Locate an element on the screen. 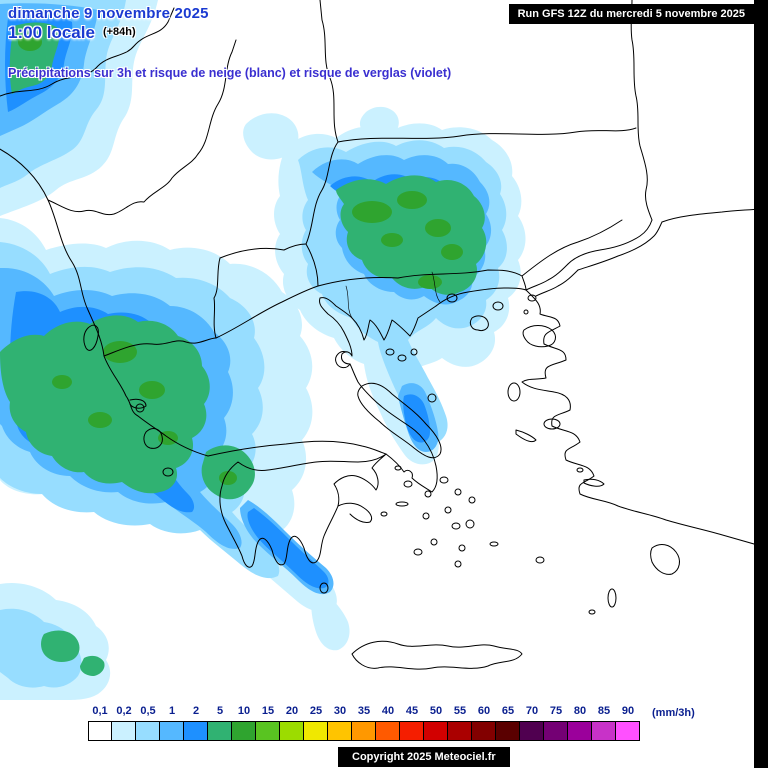 The height and width of the screenshot is (768, 768). legend-stop-value: 65 is located at coordinates (508, 711).